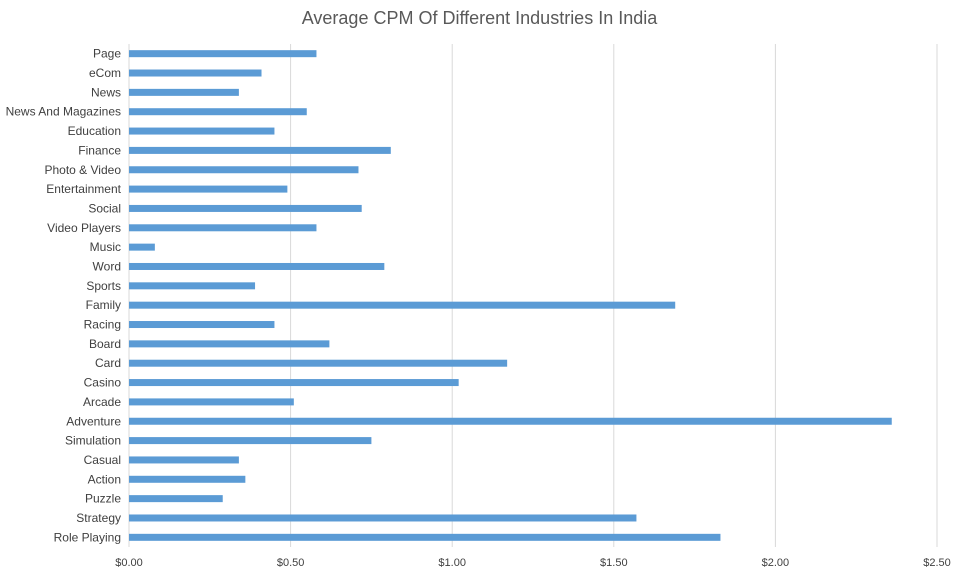  What do you see at coordinates (937, 563) in the screenshot?
I see `x-tick-label: $2.50` at bounding box center [937, 563].